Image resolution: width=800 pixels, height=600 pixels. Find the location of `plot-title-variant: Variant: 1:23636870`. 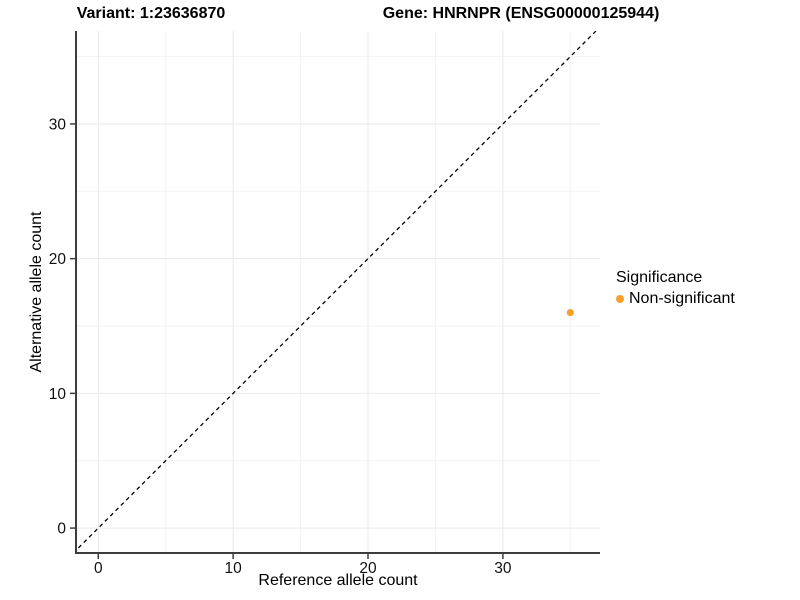

plot-title-variant: Variant: 1:23636870 is located at coordinates (151, 13).